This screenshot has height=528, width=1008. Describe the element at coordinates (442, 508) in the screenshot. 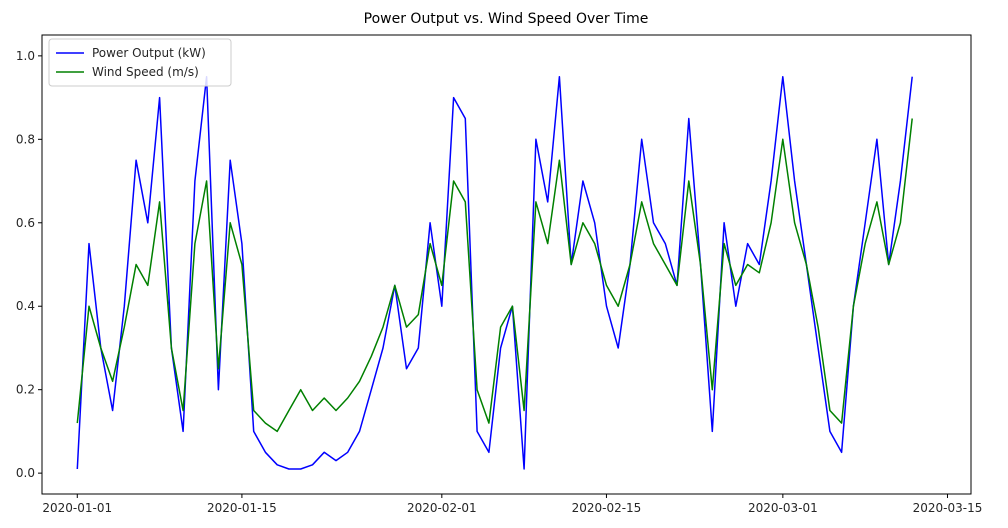

I see `x-tick-label: 2020-02-01` at that location.